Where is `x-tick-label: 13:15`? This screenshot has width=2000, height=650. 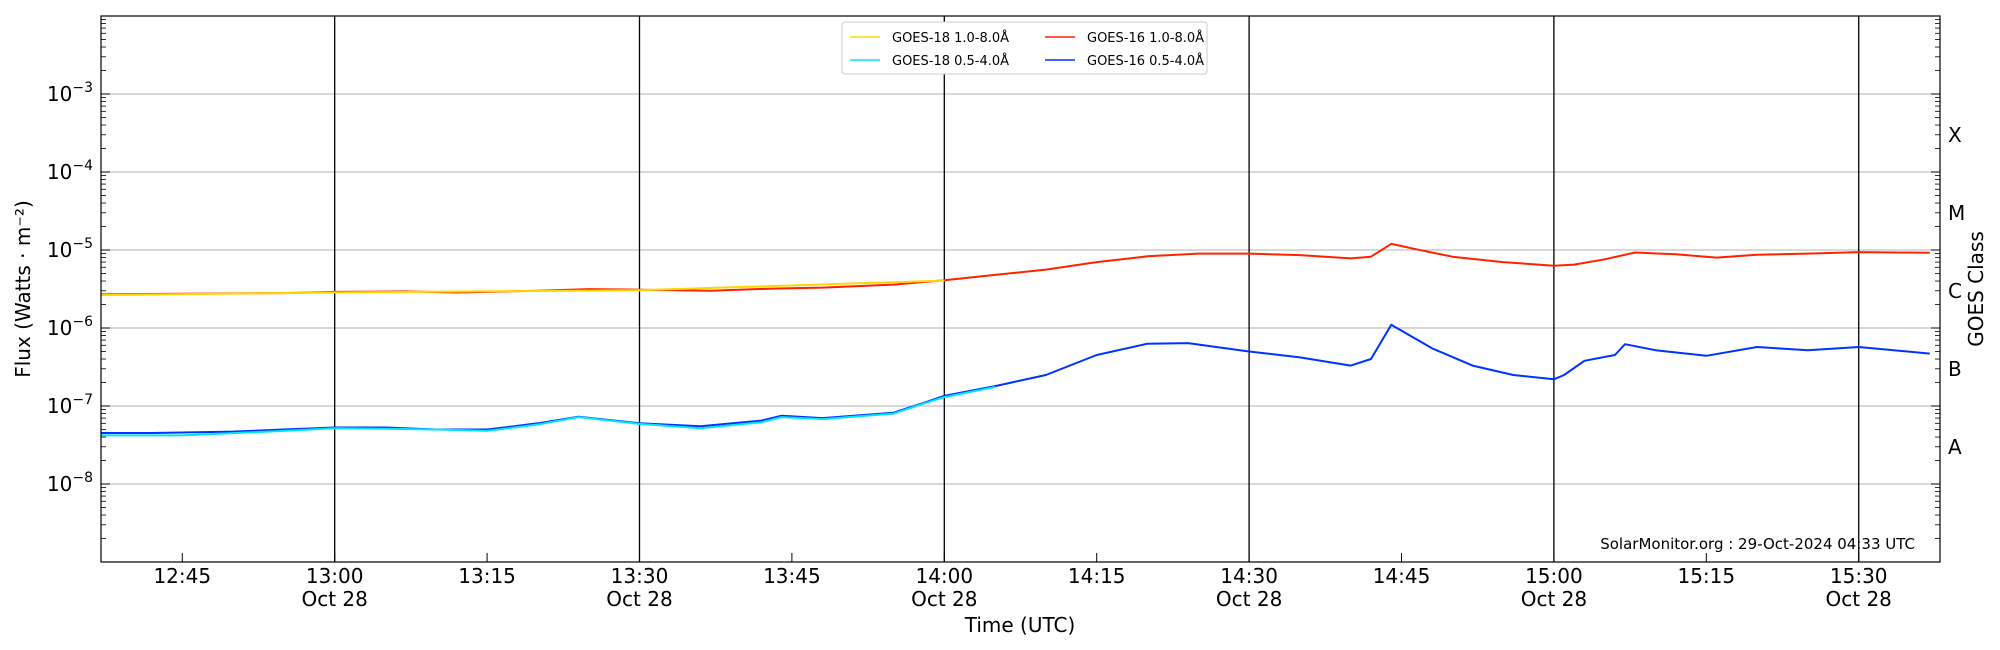 x-tick-label: 13:15 is located at coordinates (487, 576).